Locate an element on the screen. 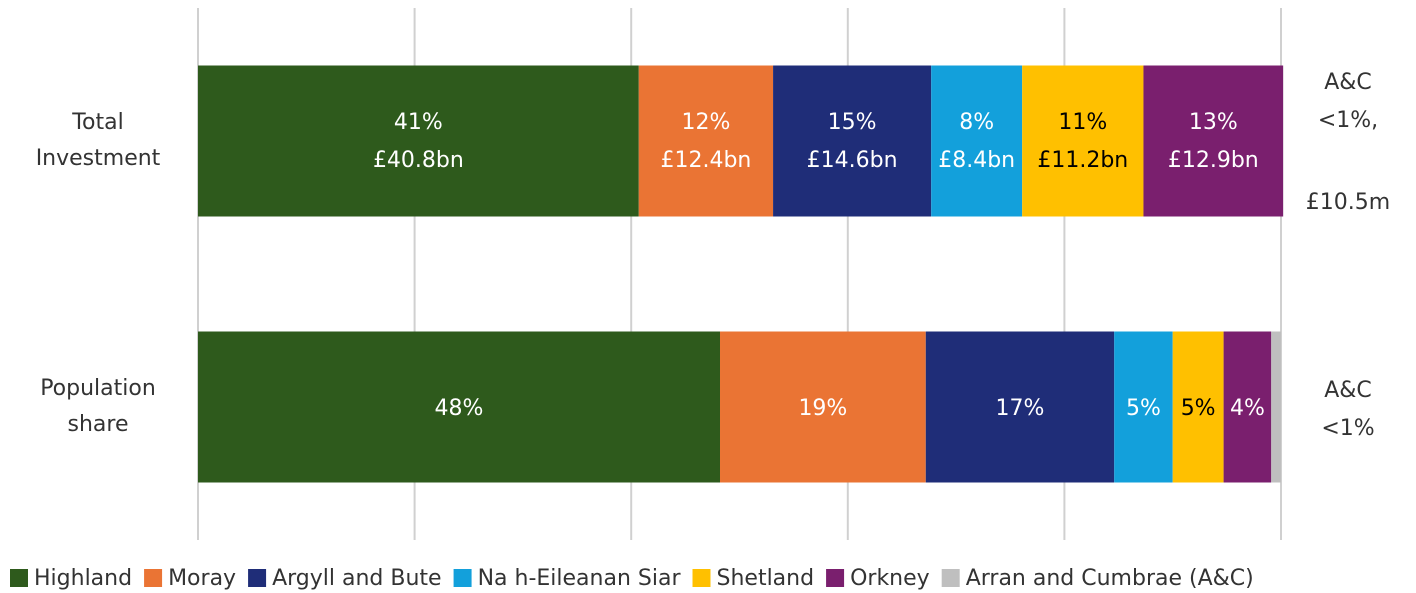 This screenshot has height=593, width=1416. data-label: 17% is located at coordinates (1020, 408).